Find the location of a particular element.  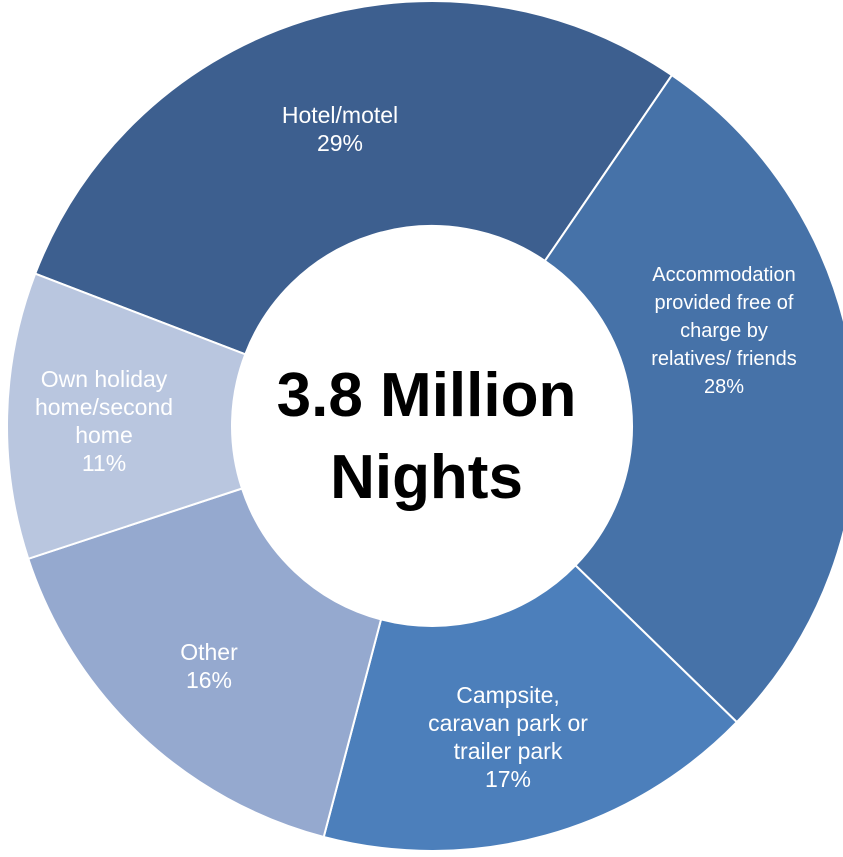

slice-label-4: Own holiday home/second home 11% is located at coordinates (104, 421).